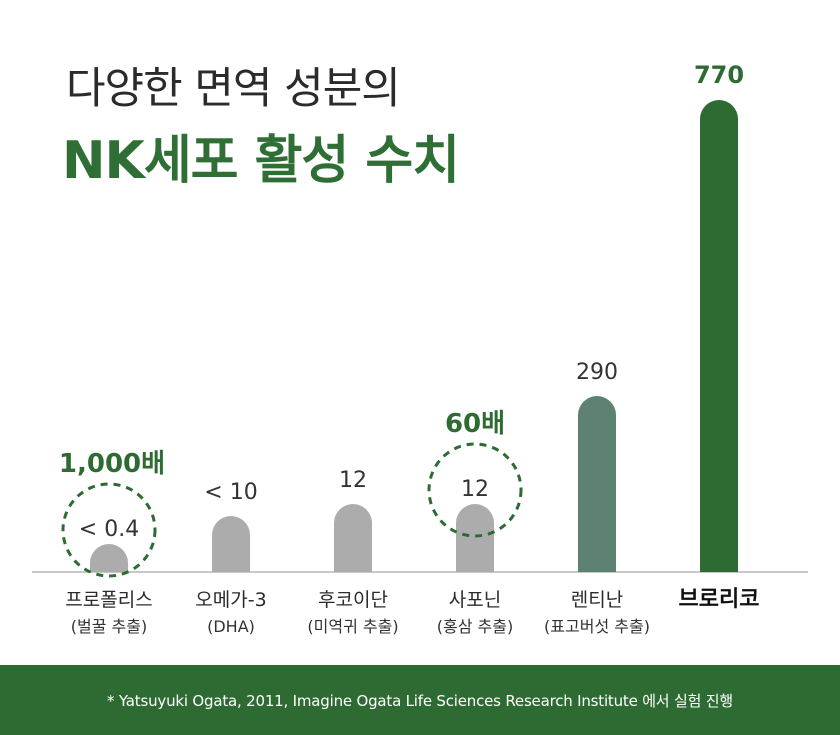  What do you see at coordinates (231, 626) in the screenshot?
I see `category-sublabel-오메가-3: (DHA)` at bounding box center [231, 626].